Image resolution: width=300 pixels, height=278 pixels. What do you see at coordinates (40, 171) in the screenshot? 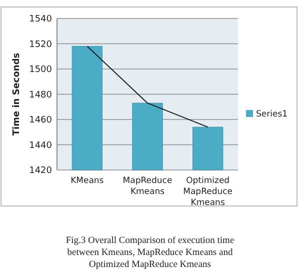
I see `y-tick-label: 1420` at bounding box center [40, 171].